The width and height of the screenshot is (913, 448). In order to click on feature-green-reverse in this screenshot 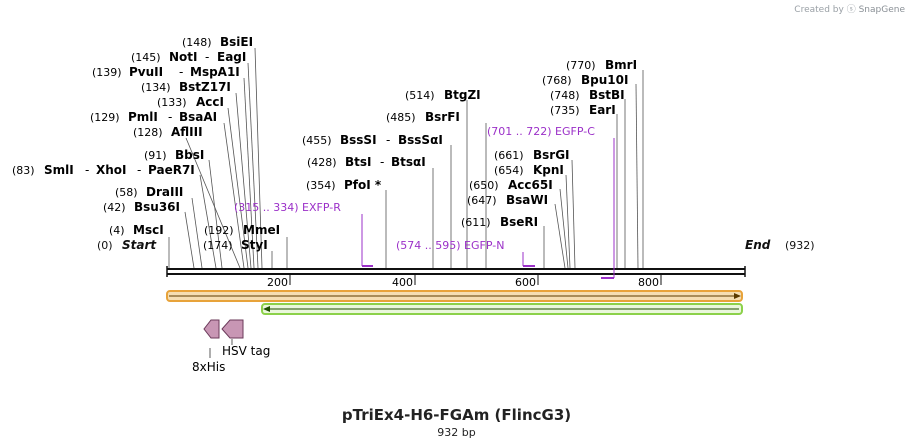, I will do `click(502, 309)`.